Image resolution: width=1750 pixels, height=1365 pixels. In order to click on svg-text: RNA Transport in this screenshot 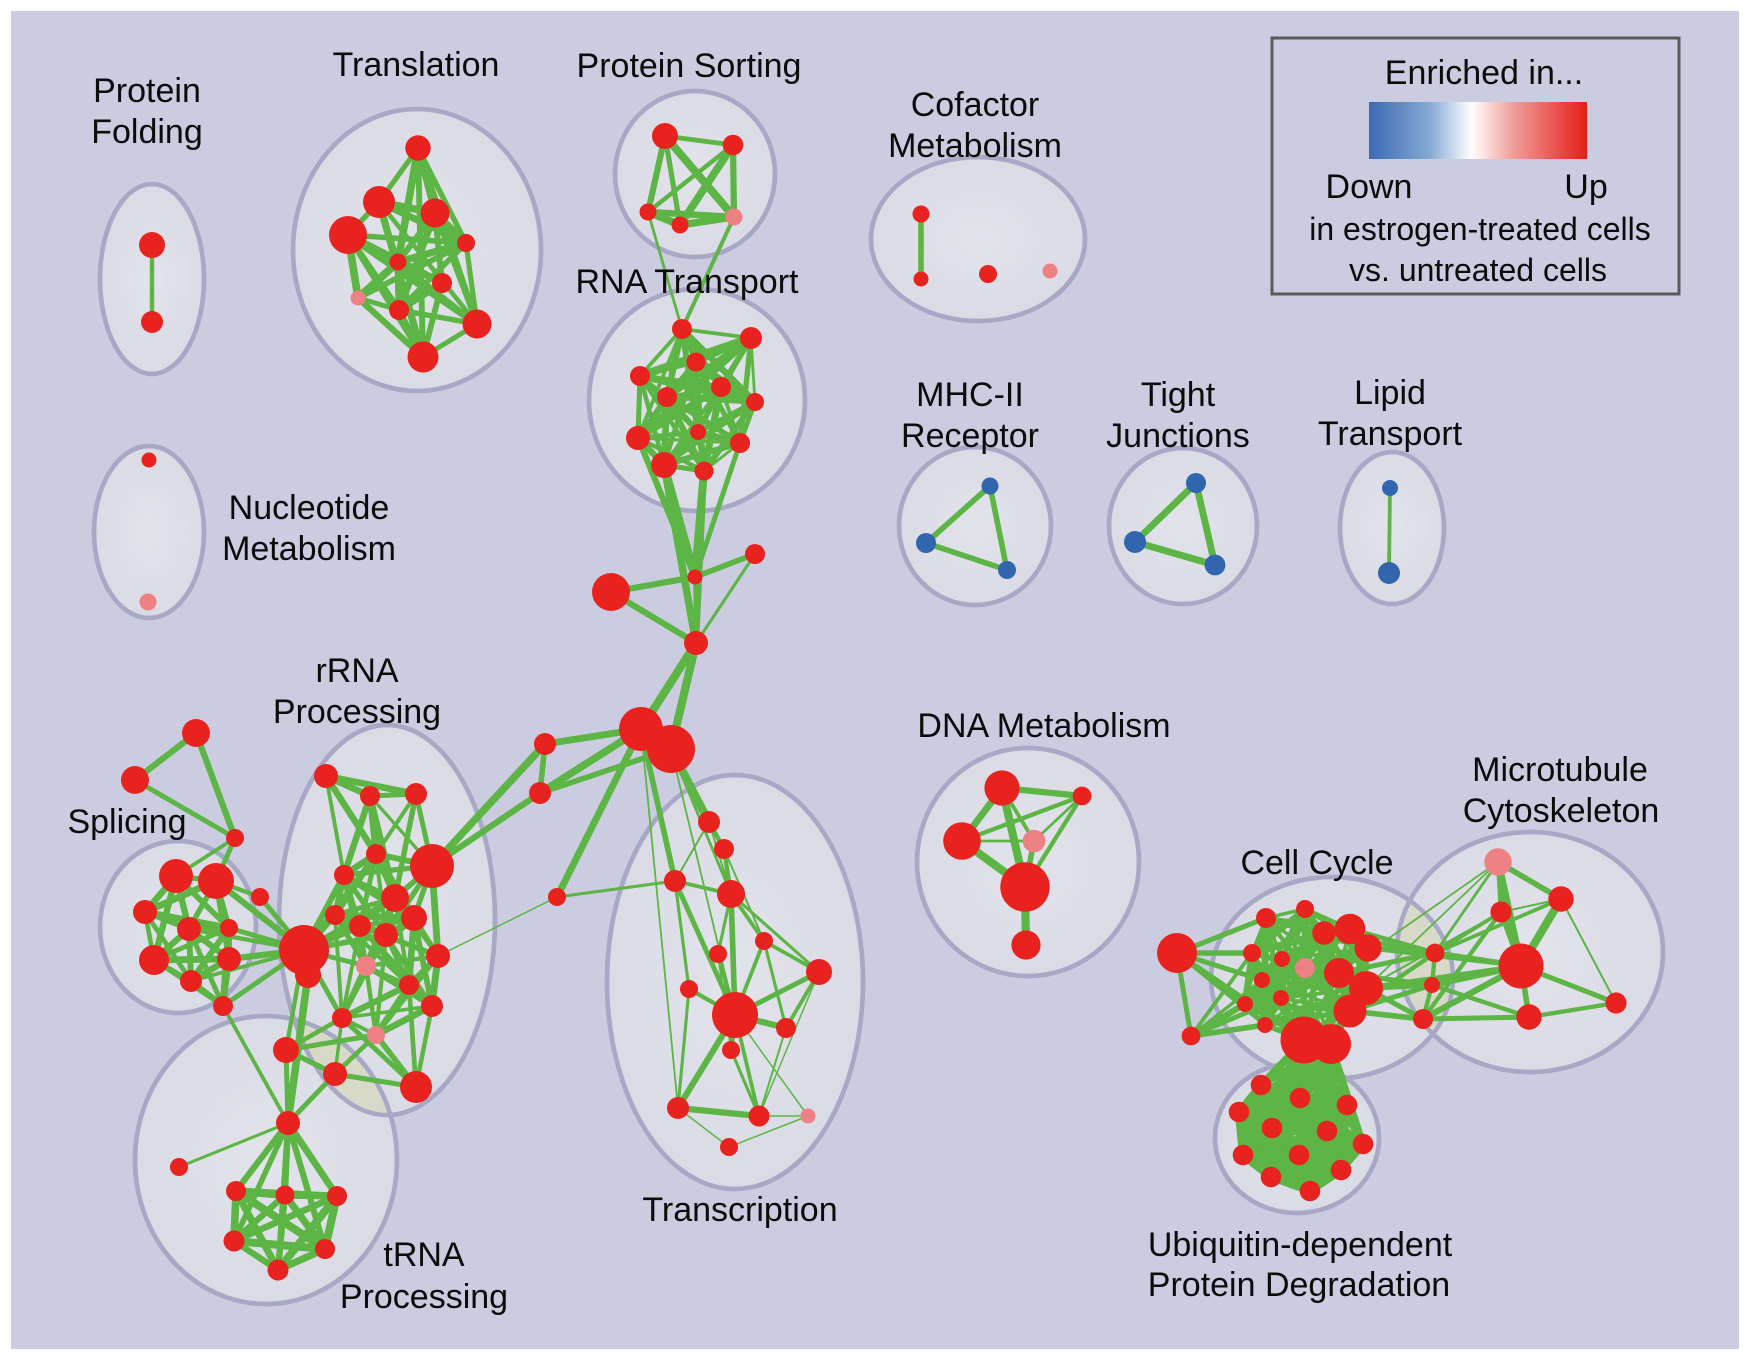, I will do `click(688, 282)`.